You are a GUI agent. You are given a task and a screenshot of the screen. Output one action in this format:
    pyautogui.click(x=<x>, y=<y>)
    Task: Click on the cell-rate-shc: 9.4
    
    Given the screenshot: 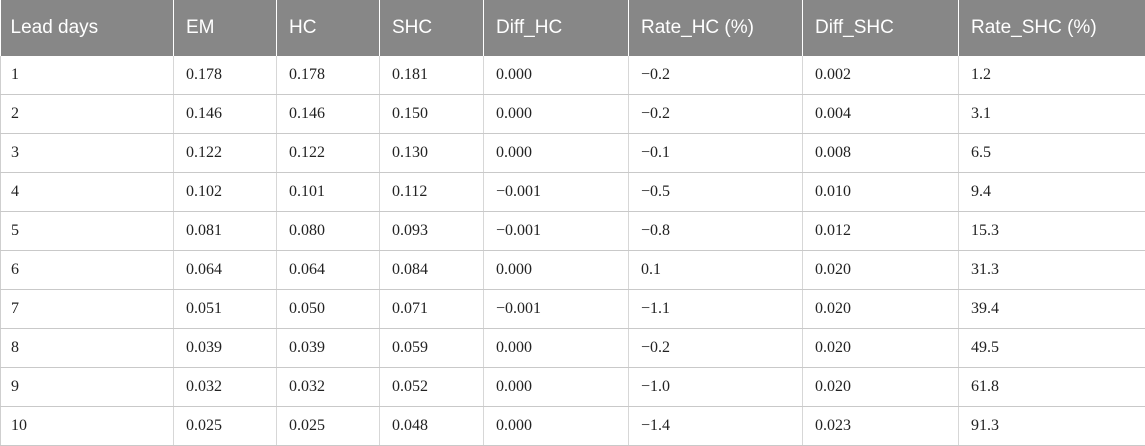 What is the action you would take?
    pyautogui.click(x=1051, y=192)
    